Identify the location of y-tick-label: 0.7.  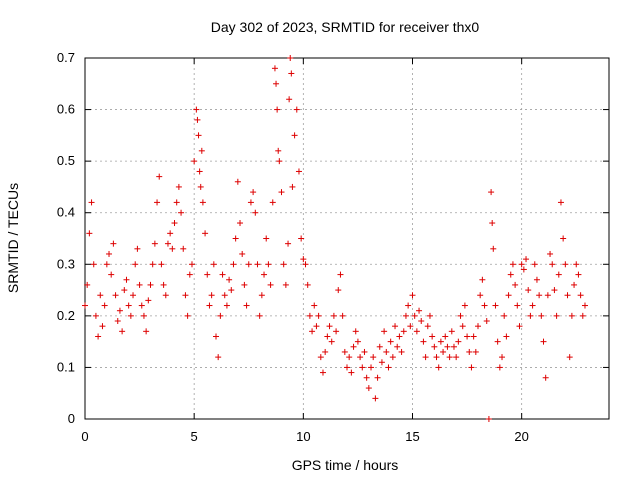
(66, 57).